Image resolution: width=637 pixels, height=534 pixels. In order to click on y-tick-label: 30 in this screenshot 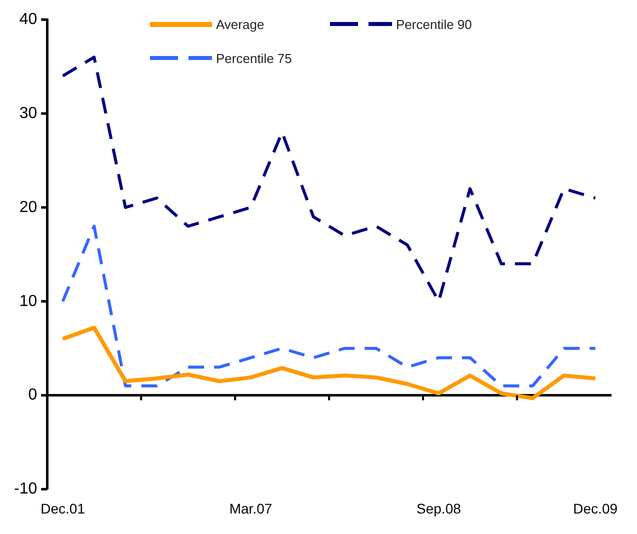, I will do `click(28, 113)`.